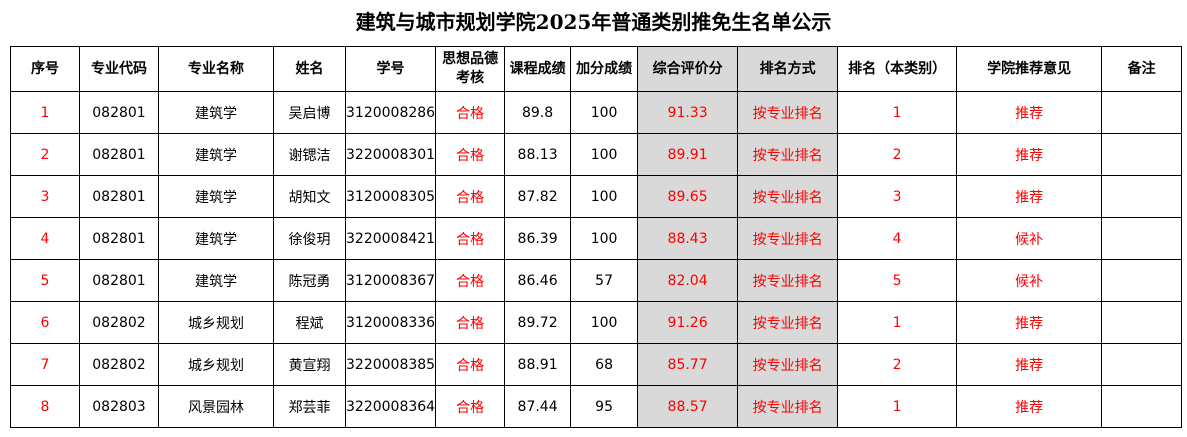 The height and width of the screenshot is (437, 1187). Describe the element at coordinates (897, 69) in the screenshot. I see `header-rank: 排名（本类别）` at that location.